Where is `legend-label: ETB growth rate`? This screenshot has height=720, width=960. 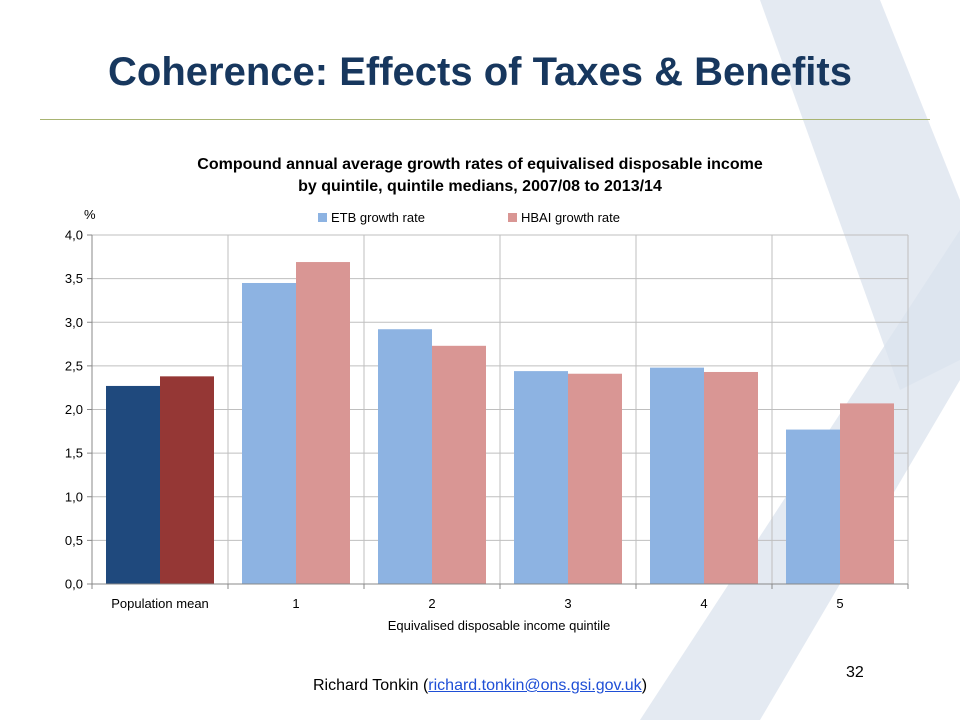
legend-label: ETB growth rate is located at coordinates (378, 217).